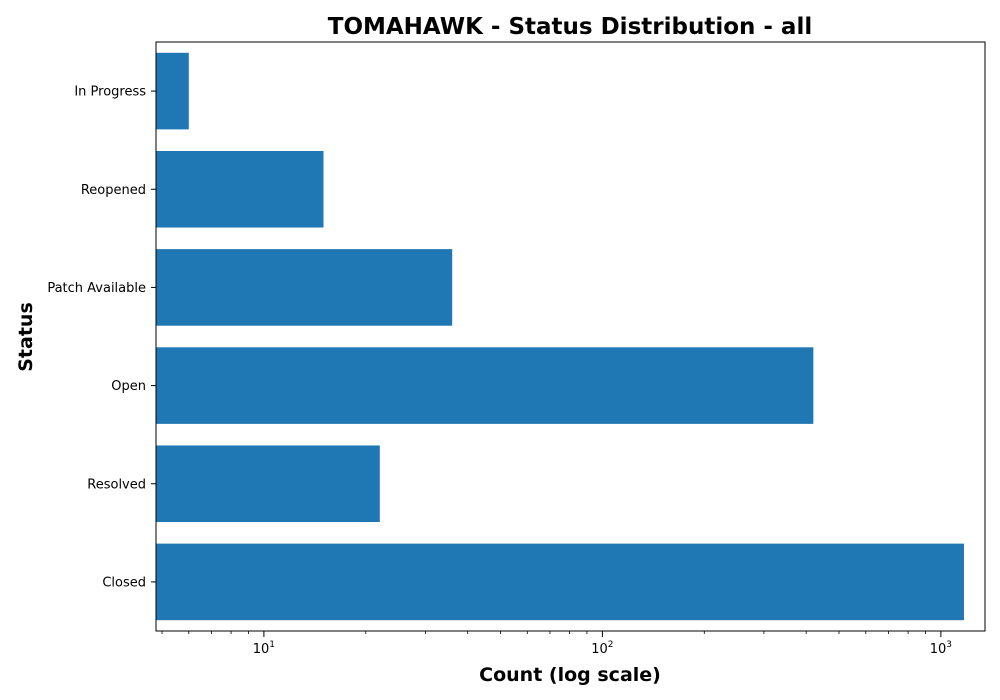 The height and width of the screenshot is (700, 1000). I want to click on y-tick-label: Open, so click(128, 386).